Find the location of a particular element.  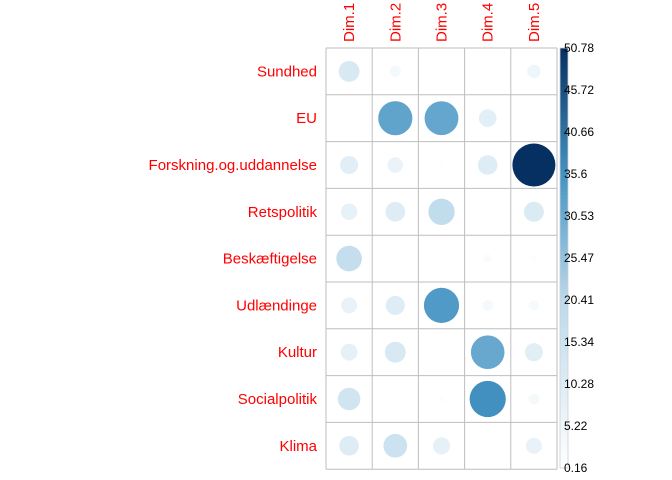

row-label: Klima is located at coordinates (298, 446).